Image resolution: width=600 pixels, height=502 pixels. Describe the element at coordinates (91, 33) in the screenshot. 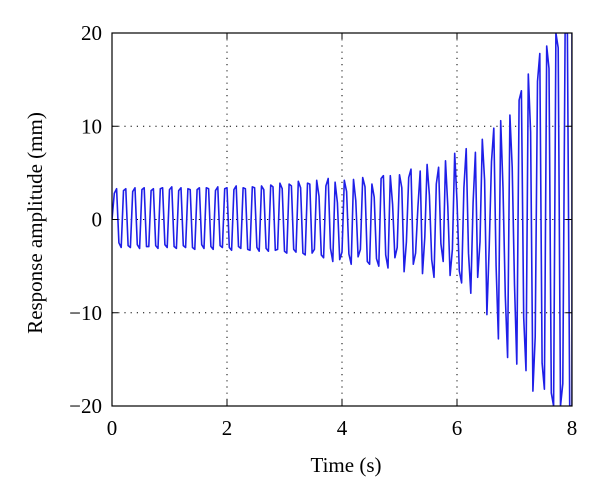

I see `y-tick-label: 20` at that location.